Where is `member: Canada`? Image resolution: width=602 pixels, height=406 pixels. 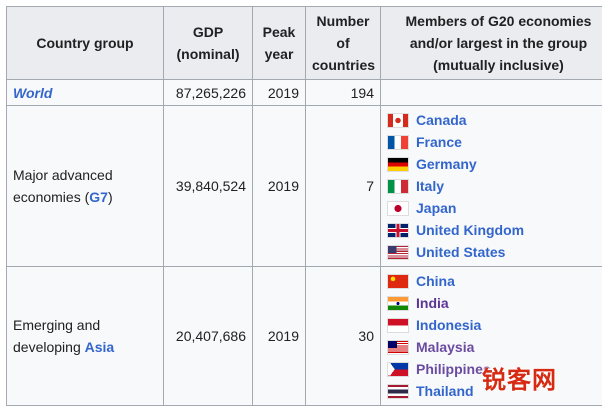
member: Canada is located at coordinates (494, 120).